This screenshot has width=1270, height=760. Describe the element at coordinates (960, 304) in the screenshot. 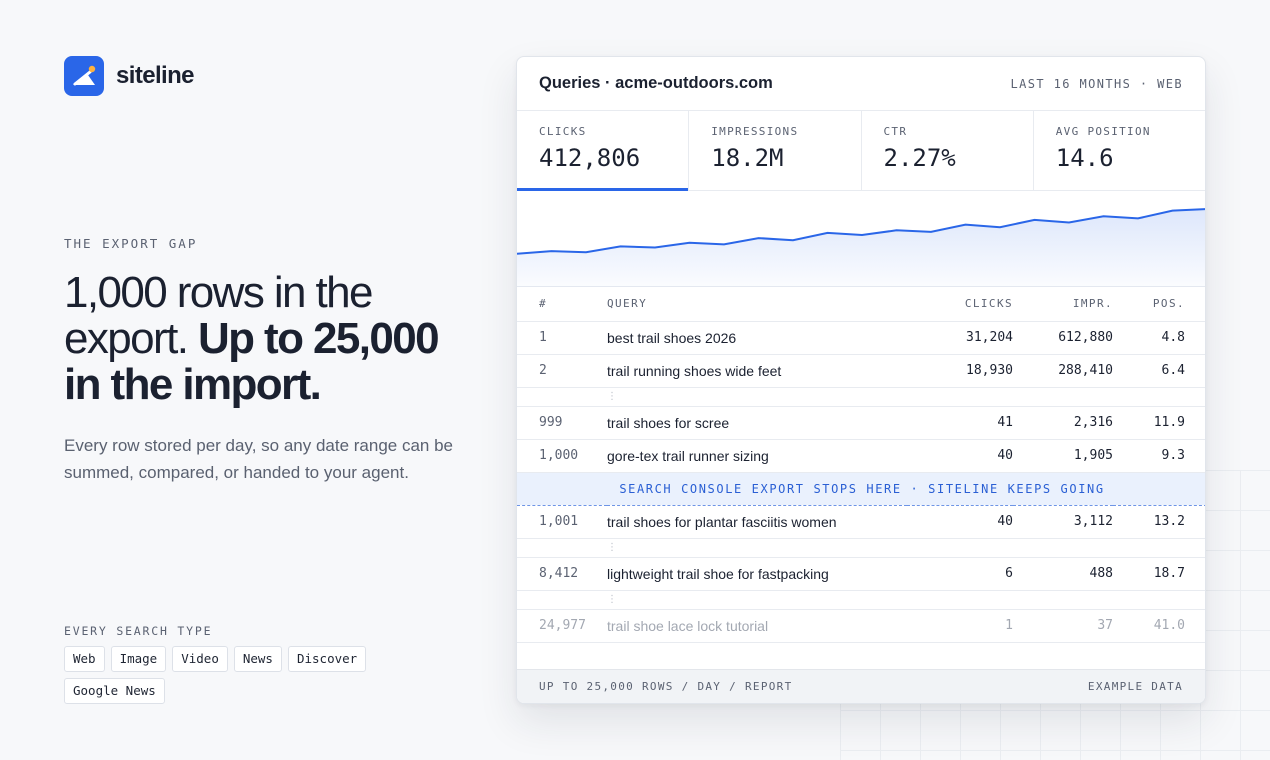

I see `col-clicks: CLICKS` at that location.